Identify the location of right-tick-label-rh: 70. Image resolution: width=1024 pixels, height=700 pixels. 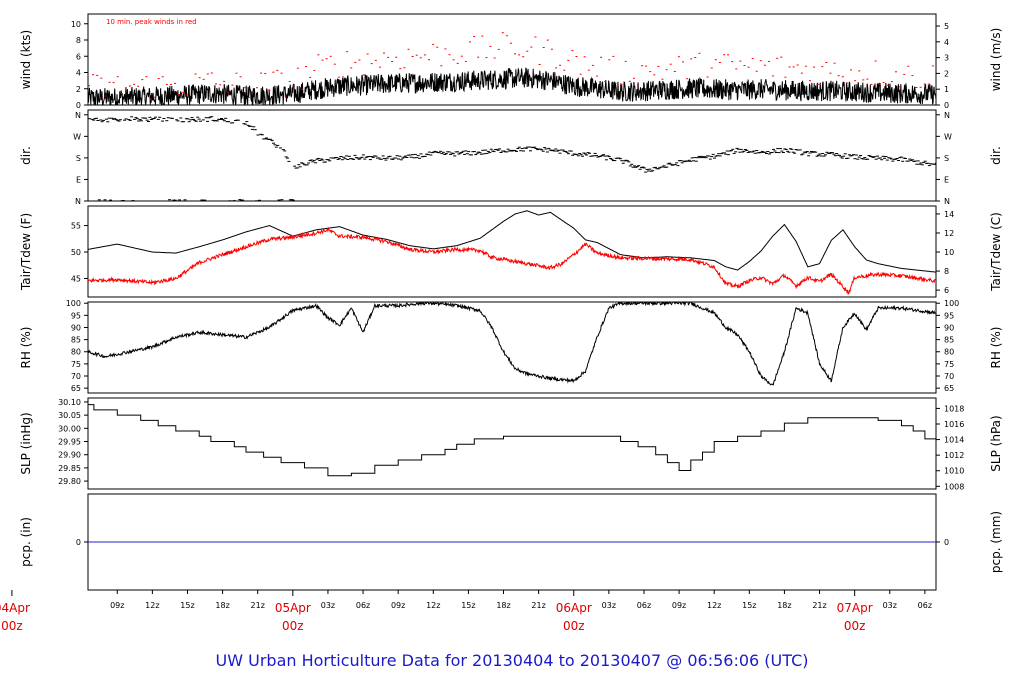
(949, 376).